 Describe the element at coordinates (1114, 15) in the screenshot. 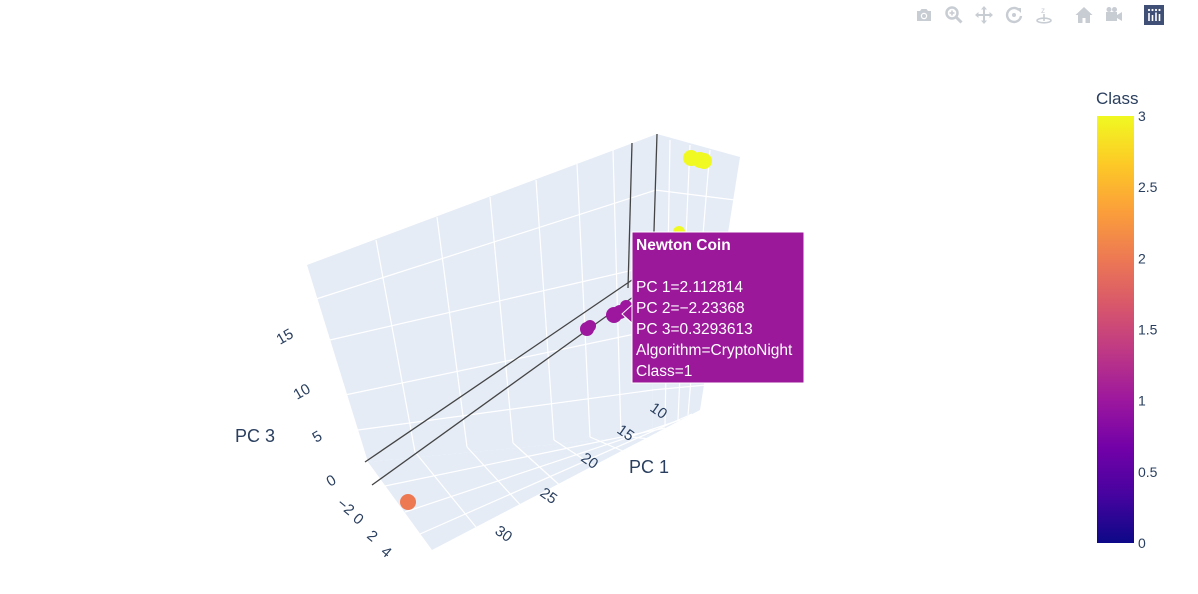

I see `save-camera-icon` at that location.